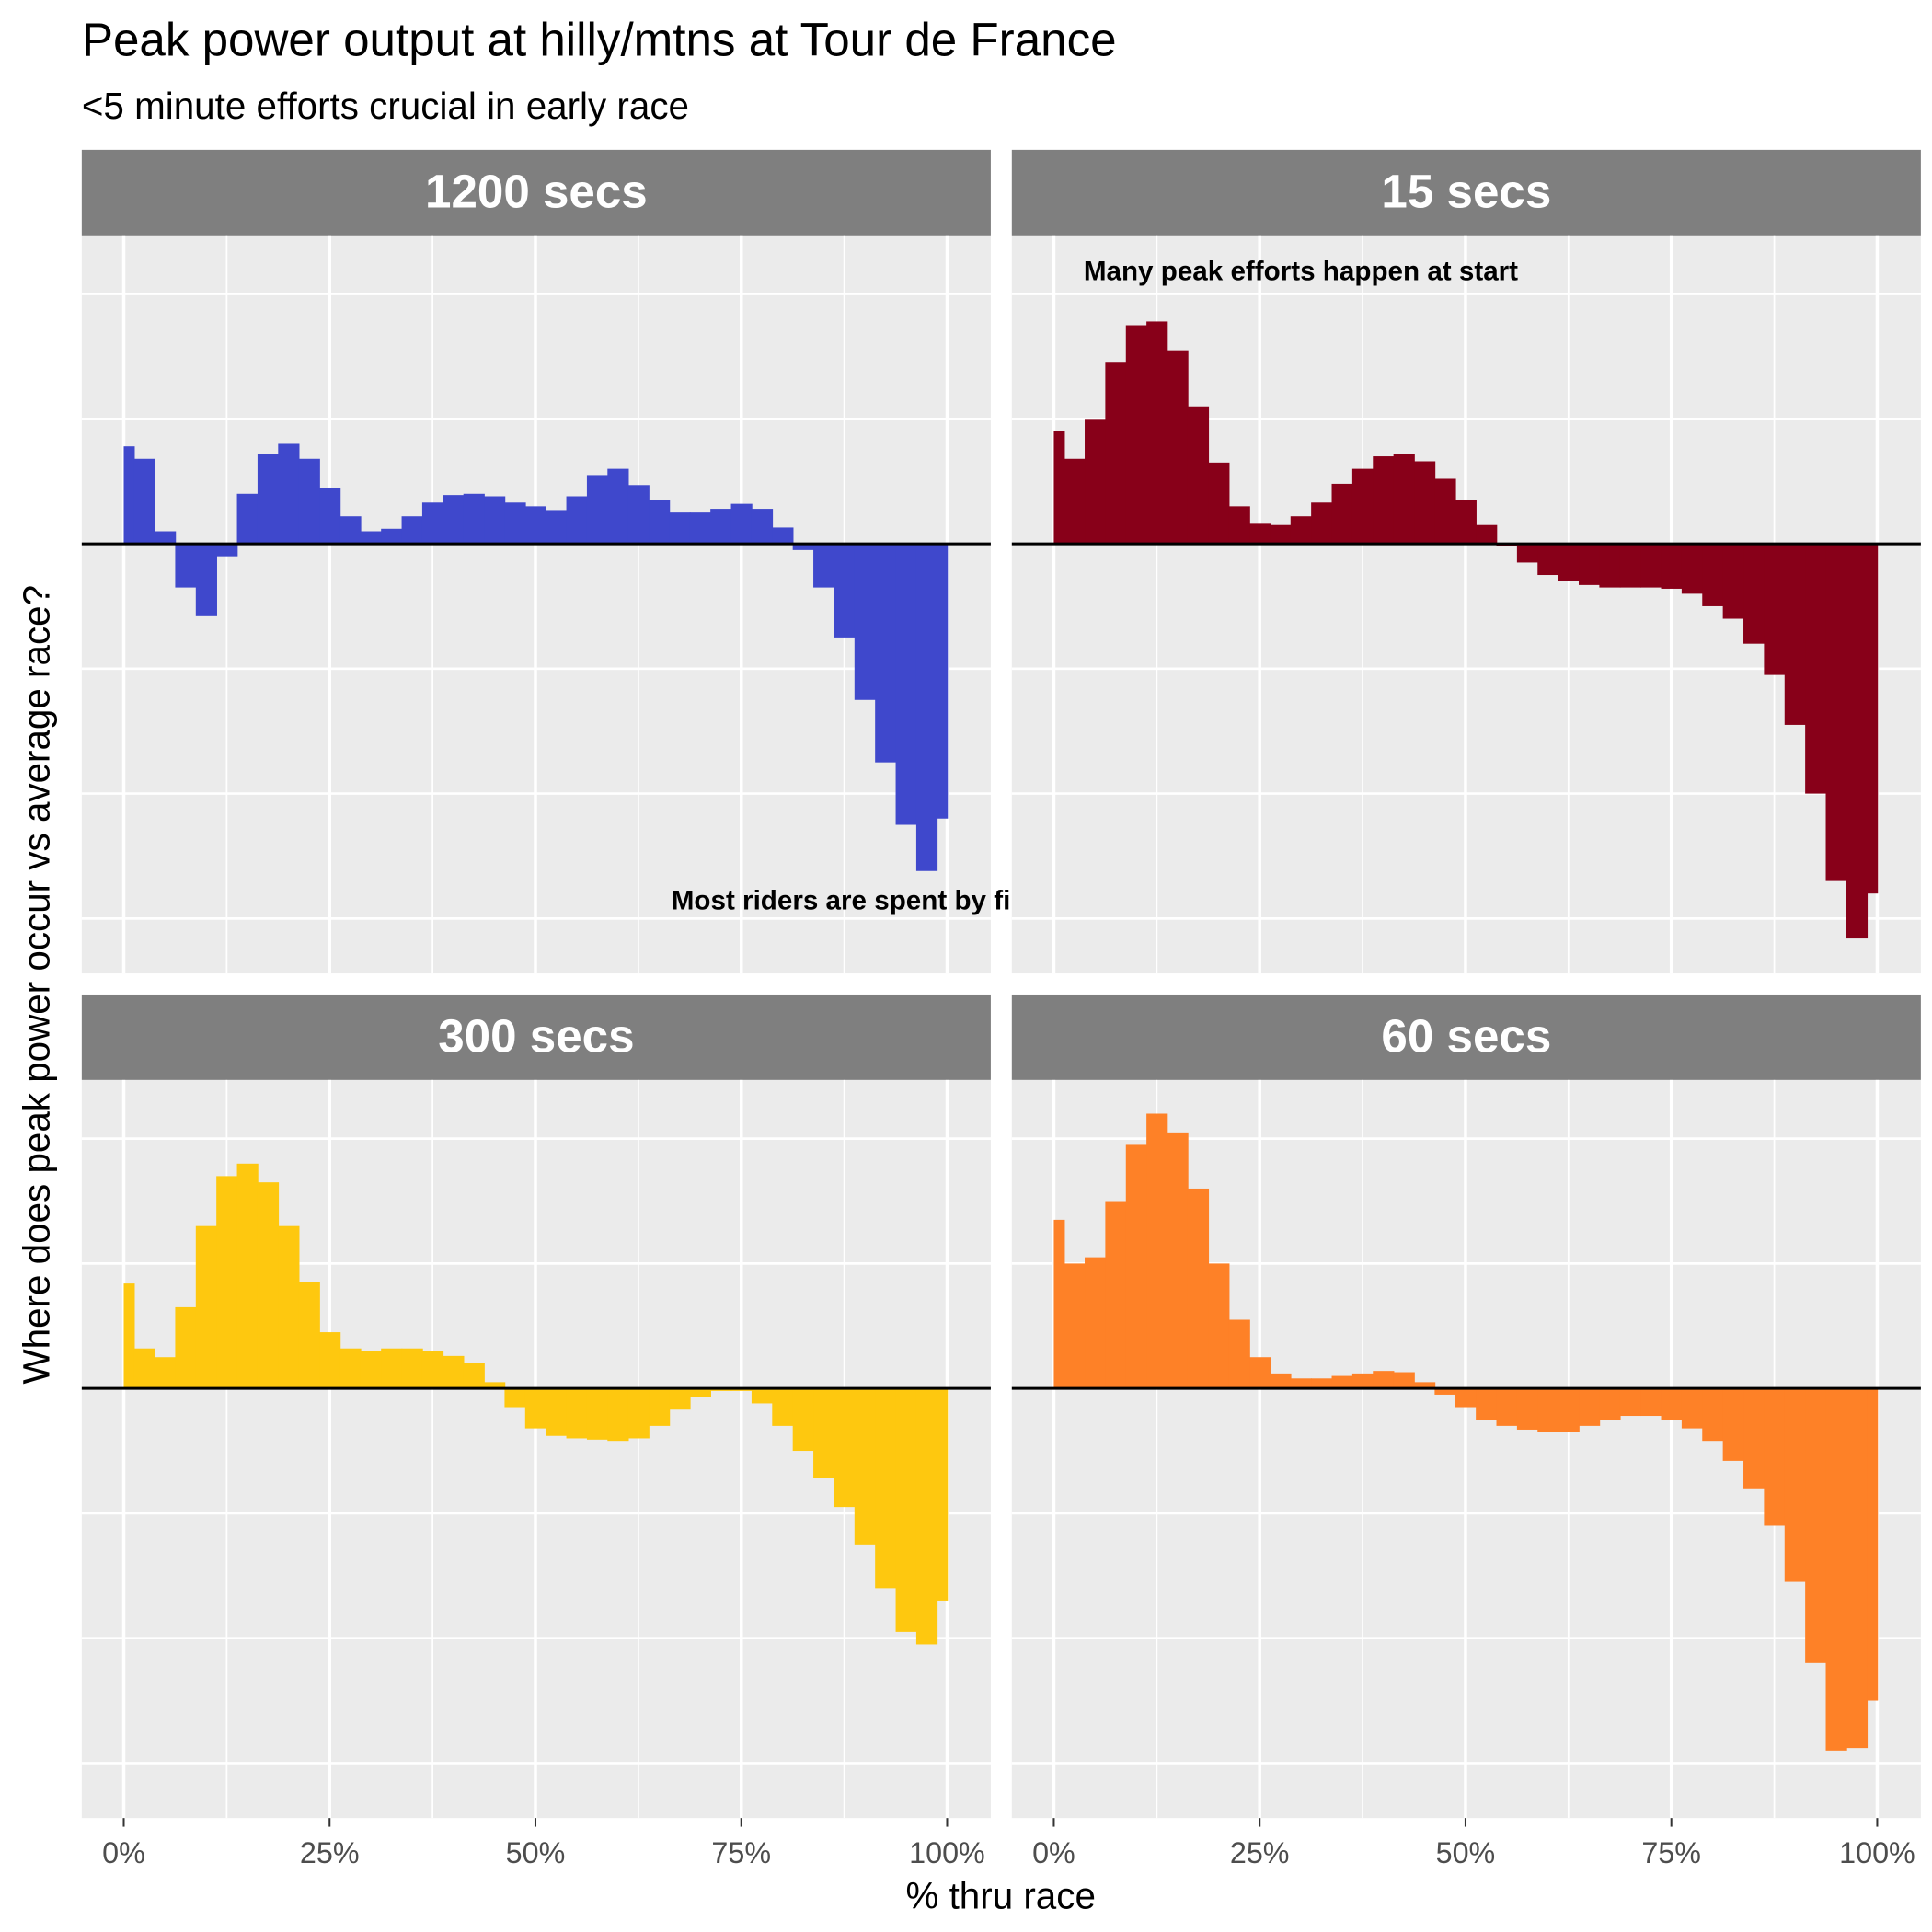 The height and width of the screenshot is (1932, 1932). Describe the element at coordinates (869, 901) in the screenshot. I see `annotation: Most riders are spent by finish` at that location.